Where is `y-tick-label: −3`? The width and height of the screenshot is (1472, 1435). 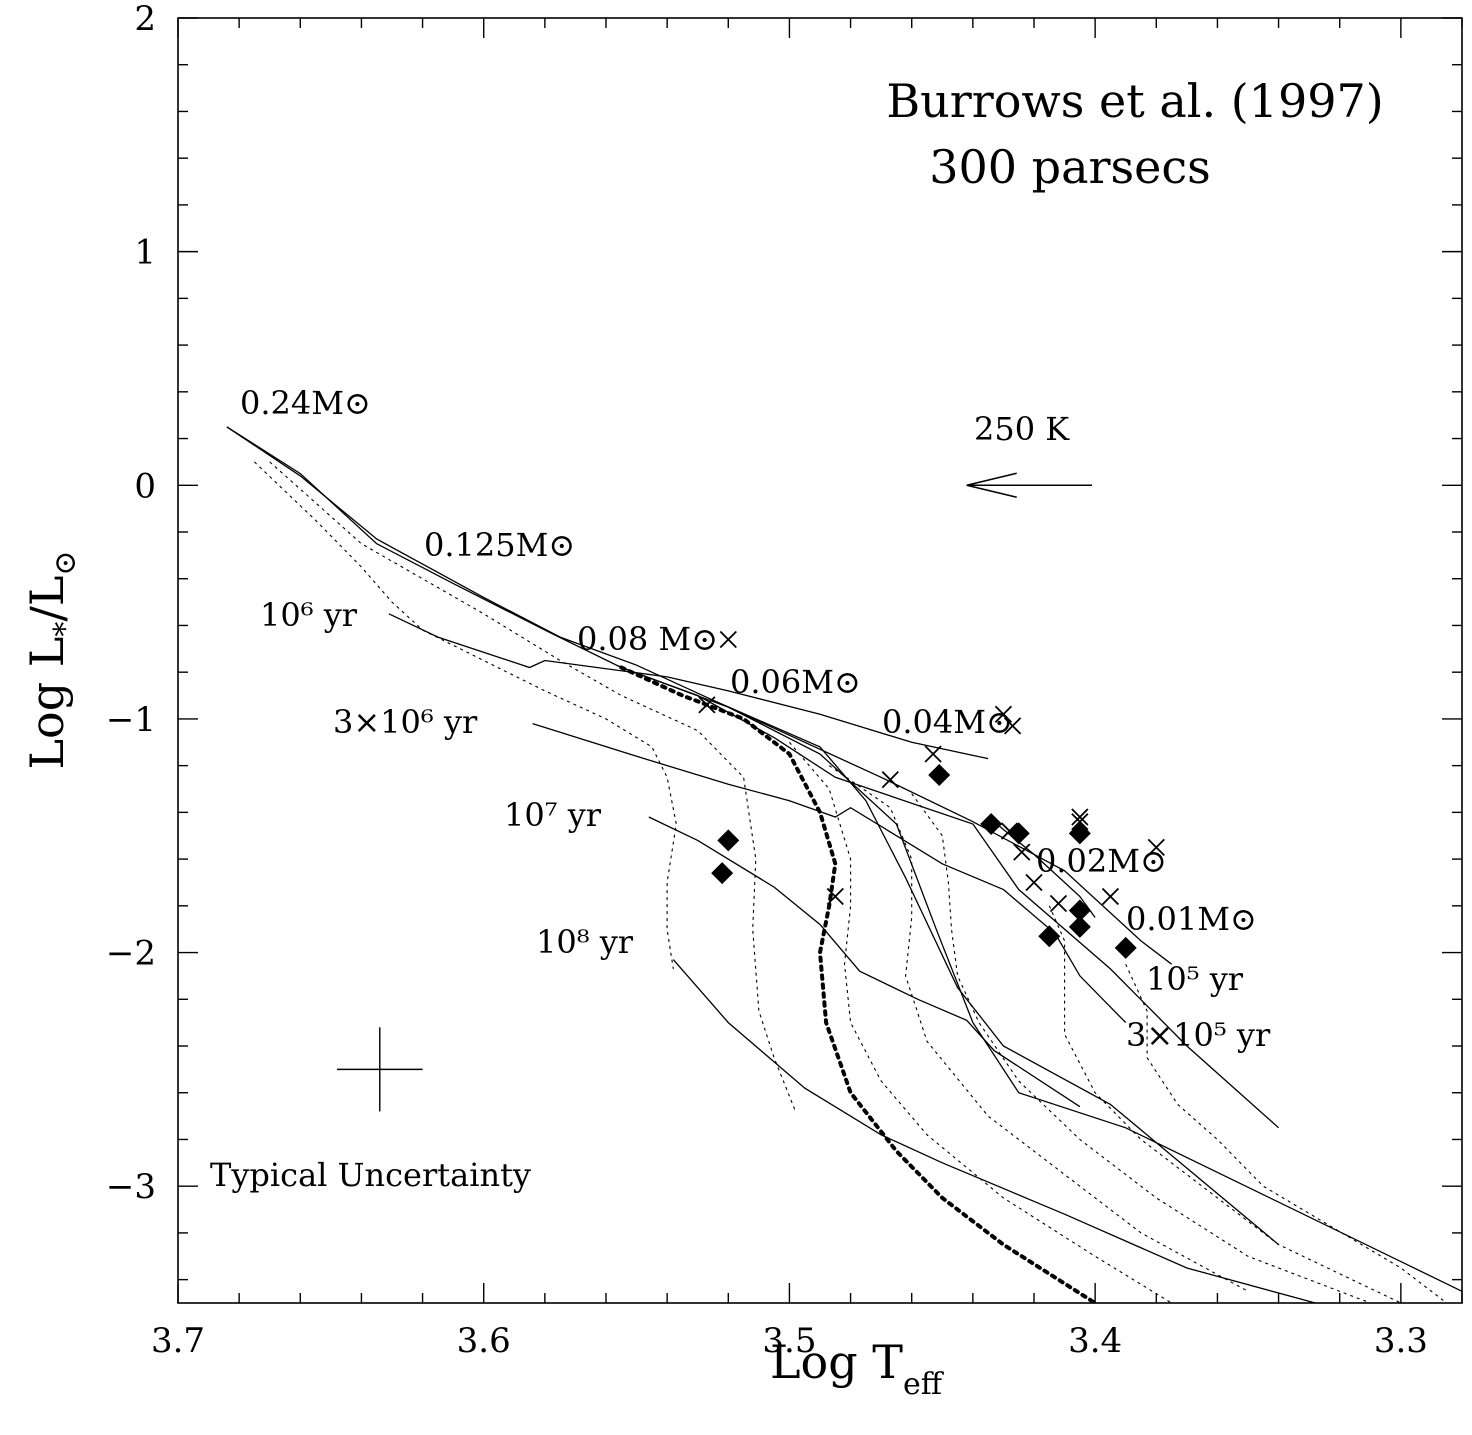
y-tick-label: −3 is located at coordinates (131, 1187).